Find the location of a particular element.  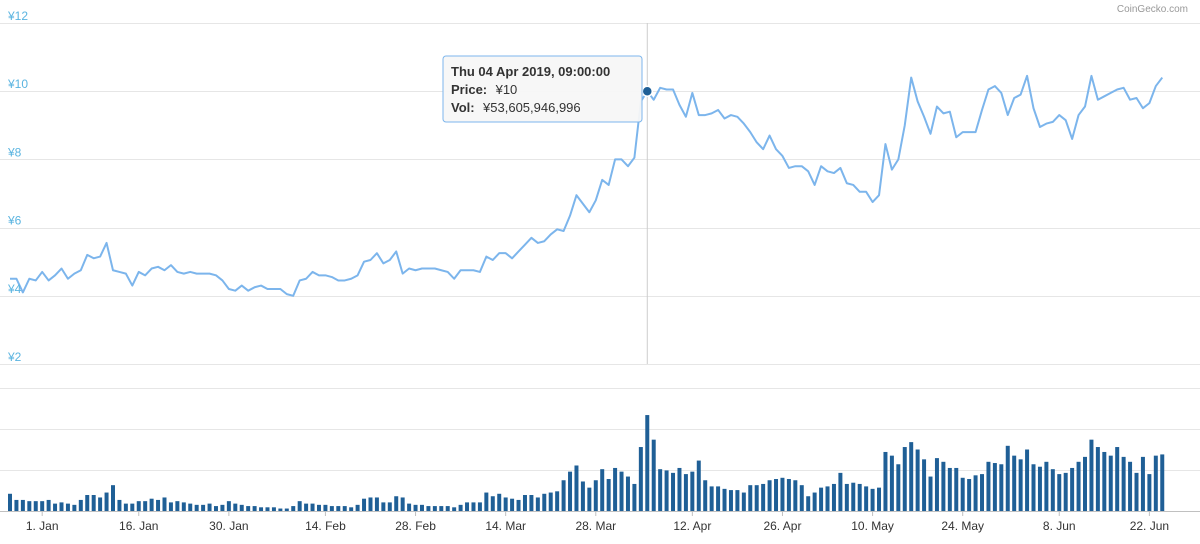

x-tick-label: 16. Jan is located at coordinates (138, 526).